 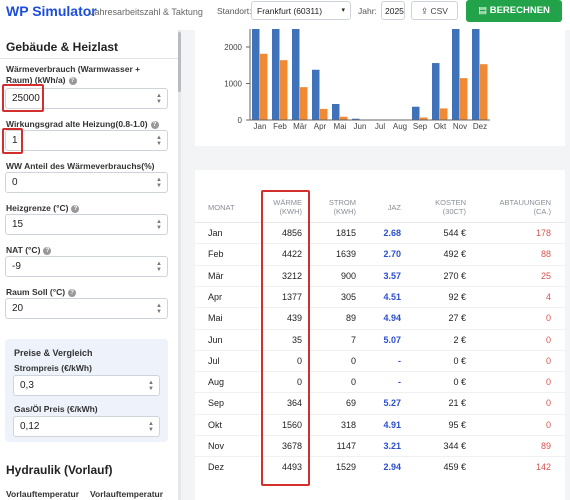 What do you see at coordinates (30, 426) in the screenshot?
I see `field-value: 0,12` at bounding box center [30, 426].